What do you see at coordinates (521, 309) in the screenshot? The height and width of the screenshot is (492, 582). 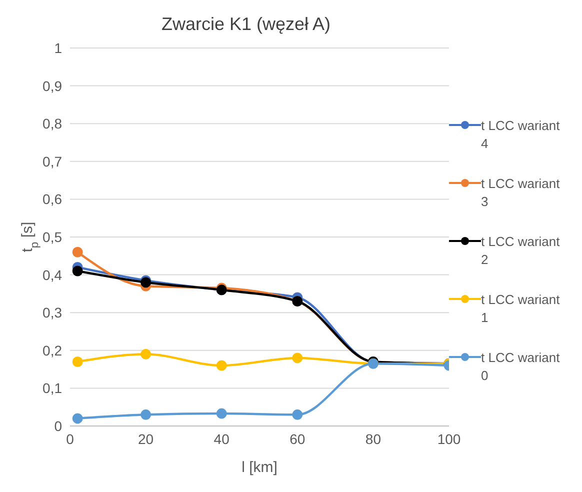 I see `legend-label: t LCC wariant 1` at bounding box center [521, 309].